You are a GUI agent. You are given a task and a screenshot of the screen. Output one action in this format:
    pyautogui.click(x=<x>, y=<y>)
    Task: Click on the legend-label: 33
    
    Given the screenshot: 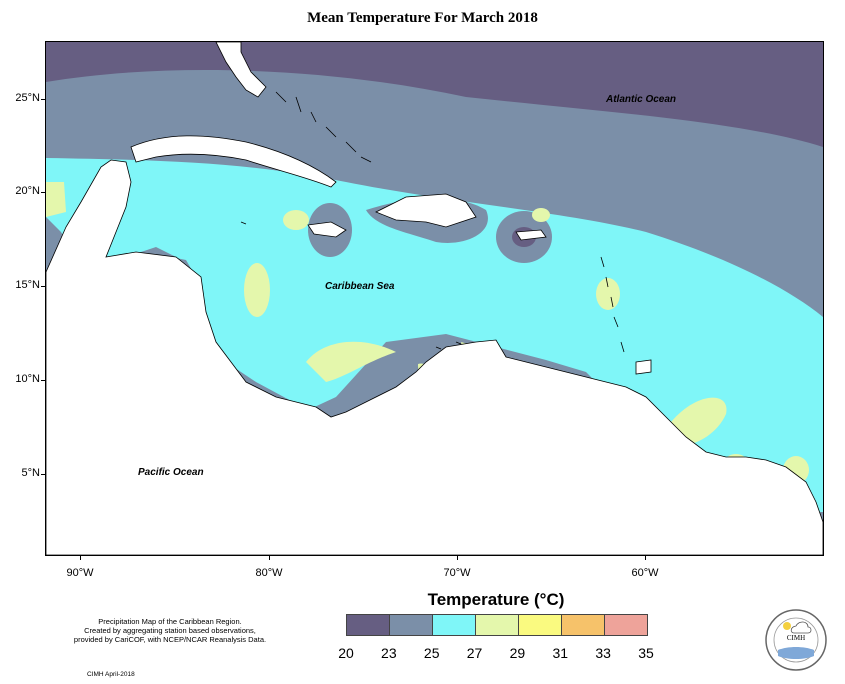 What is the action you would take?
    pyautogui.click(x=603, y=653)
    